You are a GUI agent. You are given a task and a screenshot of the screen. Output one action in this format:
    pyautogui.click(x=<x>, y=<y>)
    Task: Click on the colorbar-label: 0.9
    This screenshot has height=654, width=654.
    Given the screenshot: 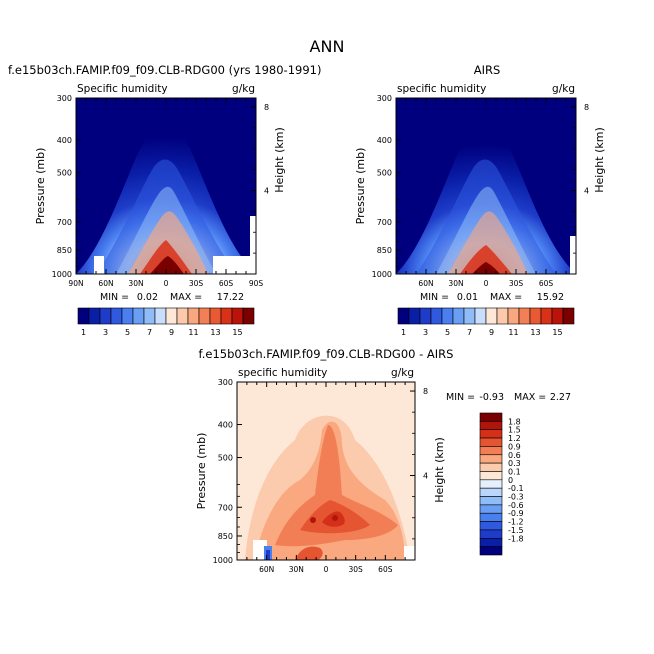 What is the action you would take?
    pyautogui.click(x=514, y=446)
    